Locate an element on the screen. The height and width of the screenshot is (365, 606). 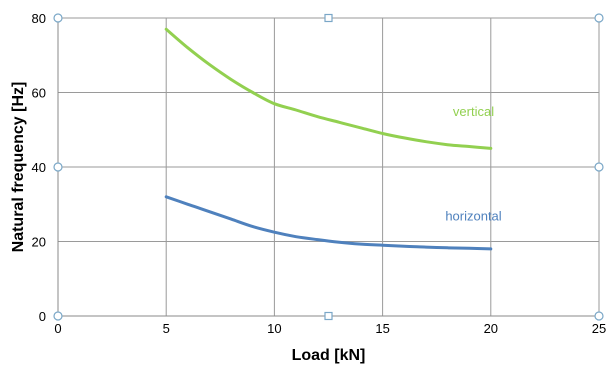
x-tick-label: 0 is located at coordinates (57, 328).